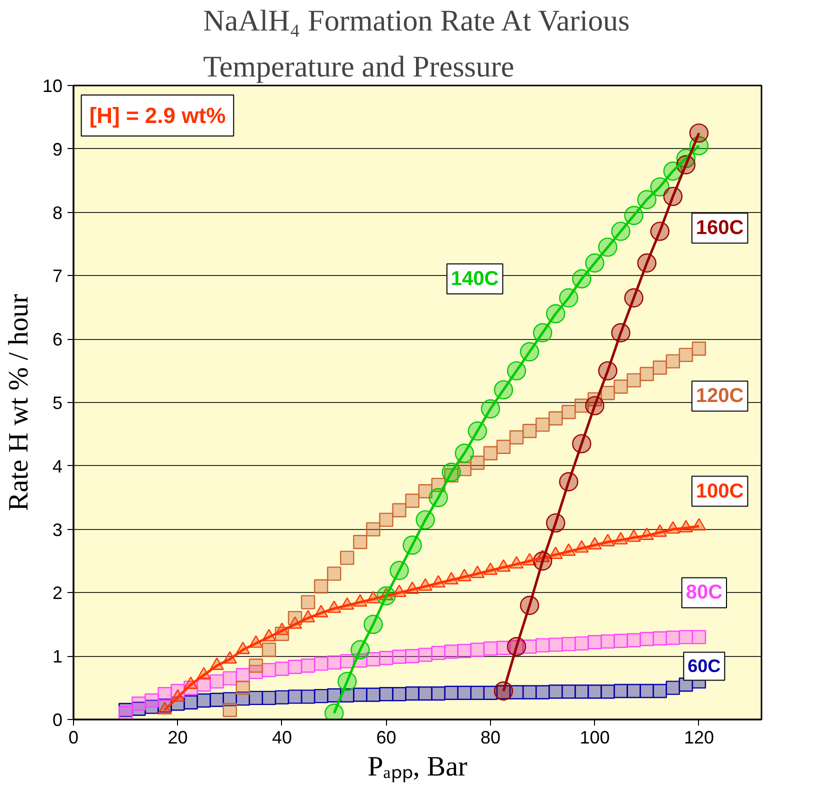 Image resolution: width=815 pixels, height=785 pixels. I want to click on series-label: 160C, so click(720, 228).